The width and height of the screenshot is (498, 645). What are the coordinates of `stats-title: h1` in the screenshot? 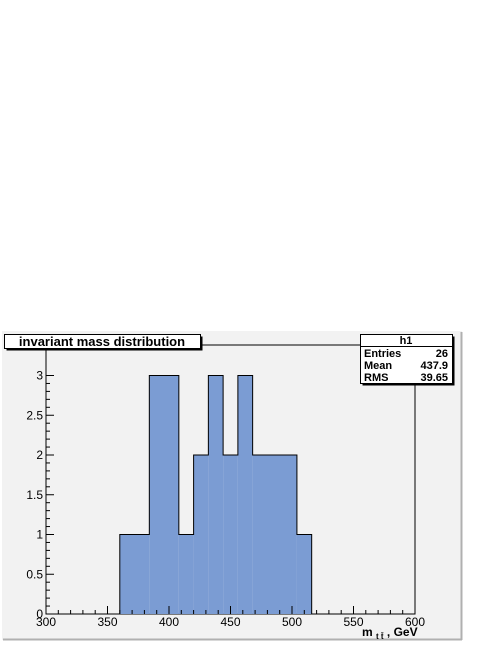 It's located at (406, 341).